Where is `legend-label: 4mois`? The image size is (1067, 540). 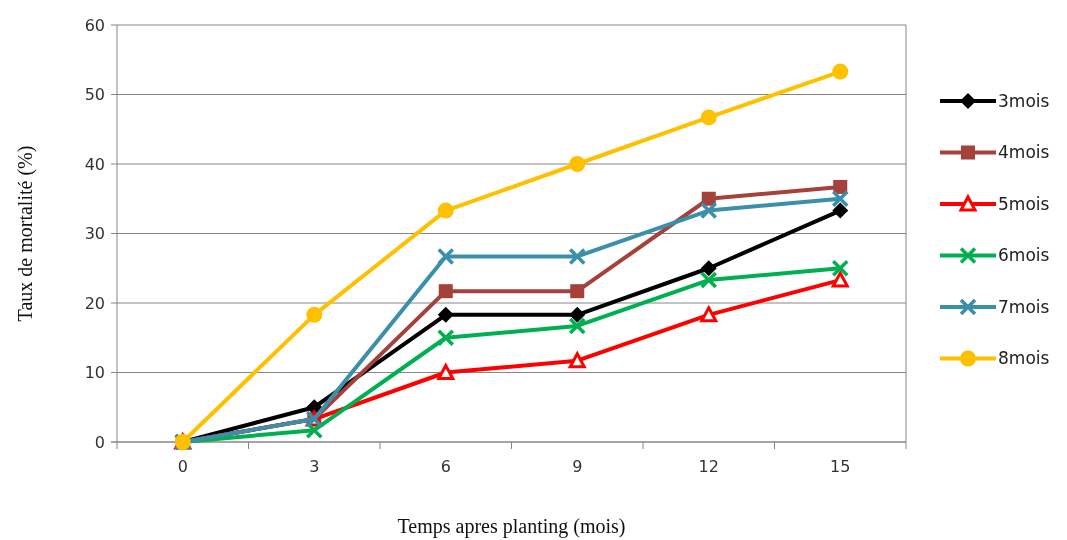 legend-label: 4mois is located at coordinates (1024, 152).